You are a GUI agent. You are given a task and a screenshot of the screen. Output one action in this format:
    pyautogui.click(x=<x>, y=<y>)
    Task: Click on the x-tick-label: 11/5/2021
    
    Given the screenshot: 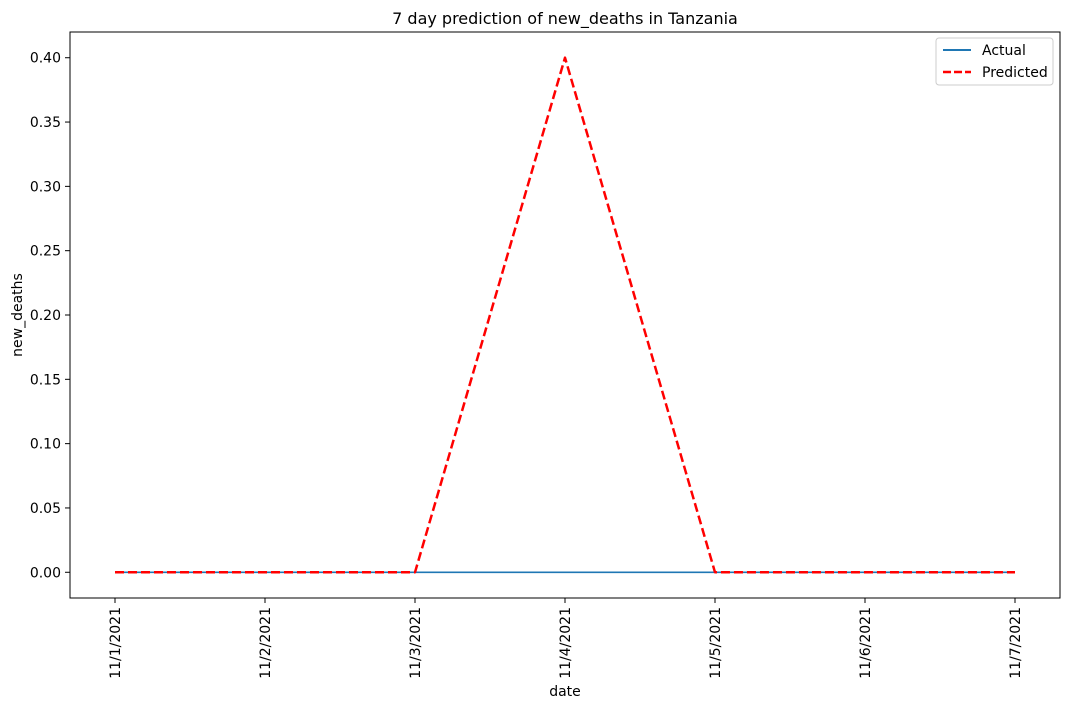 What is the action you would take?
    pyautogui.click(x=716, y=643)
    